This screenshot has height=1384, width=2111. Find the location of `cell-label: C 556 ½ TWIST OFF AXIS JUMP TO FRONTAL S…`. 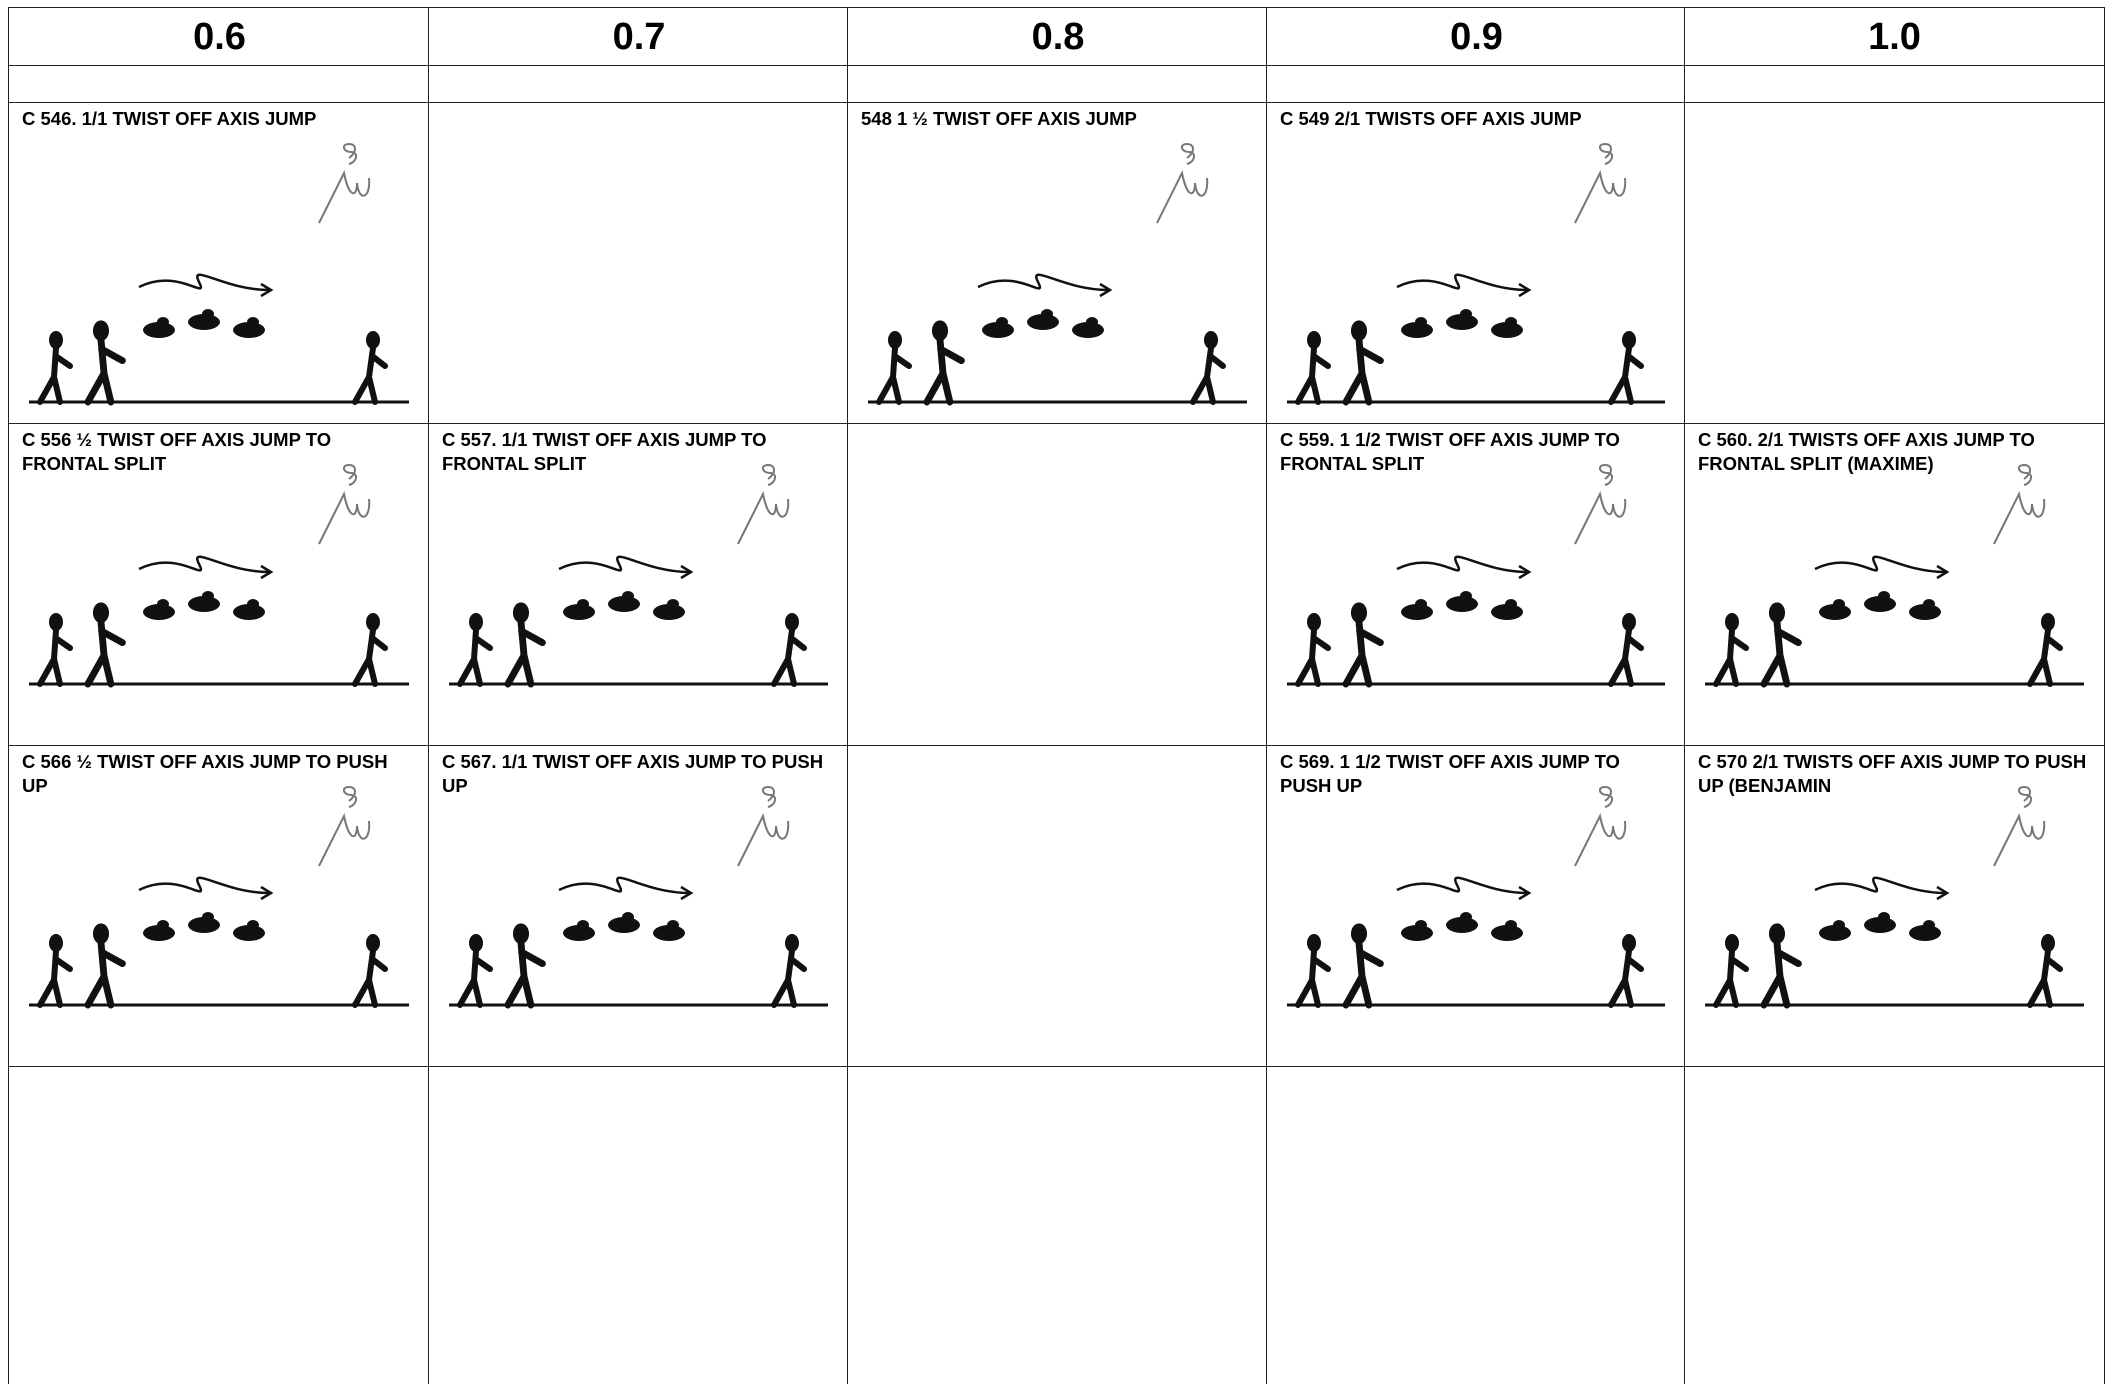

cell-label: C 556 ½ TWIST OFF AXIS JUMP TO FRONTAL S… is located at coordinates (177, 451).